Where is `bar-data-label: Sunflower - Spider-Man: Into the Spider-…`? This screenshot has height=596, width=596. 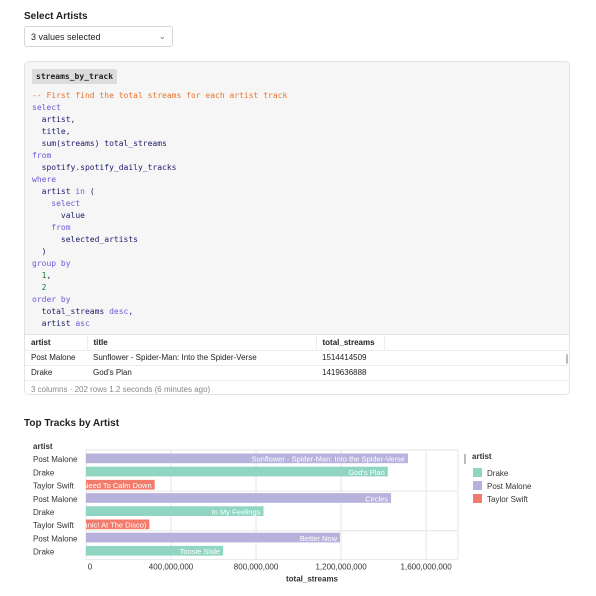
bar-data-label: Sunflower - Spider-Man: Into the Spider-… is located at coordinates (327, 459).